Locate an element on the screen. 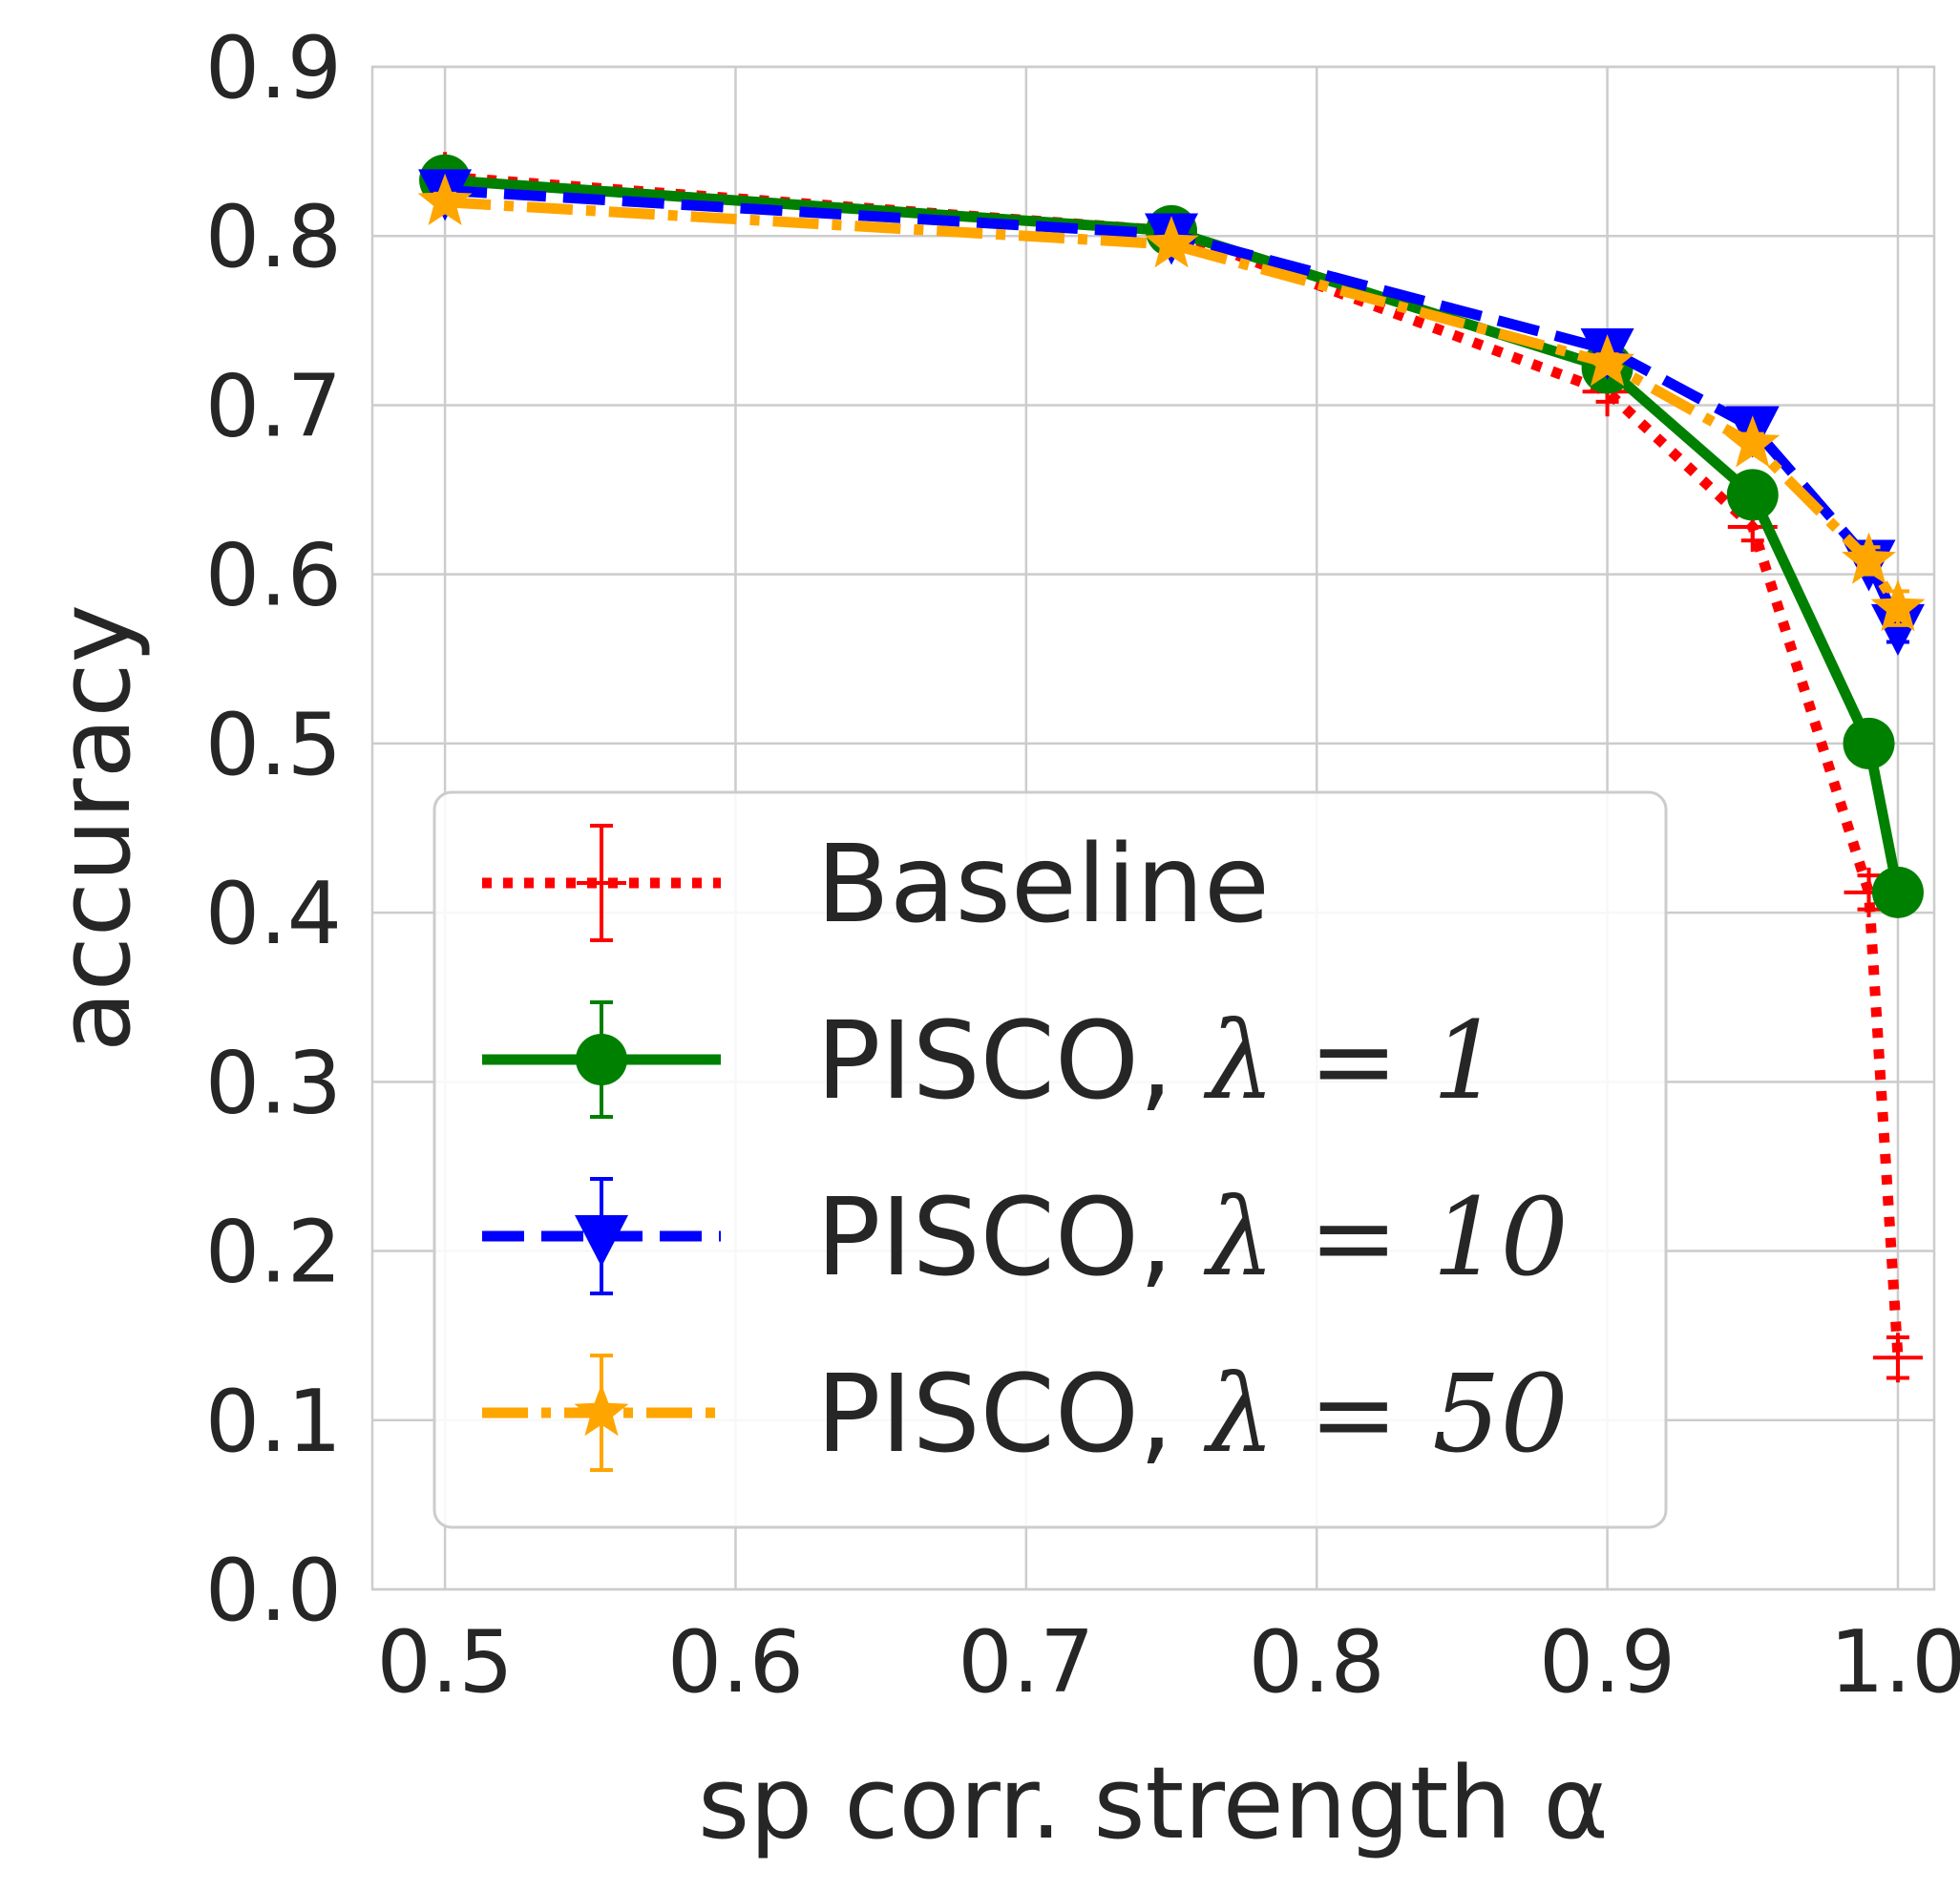 Image resolution: width=1960 pixels, height=1891 pixels. y-tick-label: 0.2 is located at coordinates (273, 1253).